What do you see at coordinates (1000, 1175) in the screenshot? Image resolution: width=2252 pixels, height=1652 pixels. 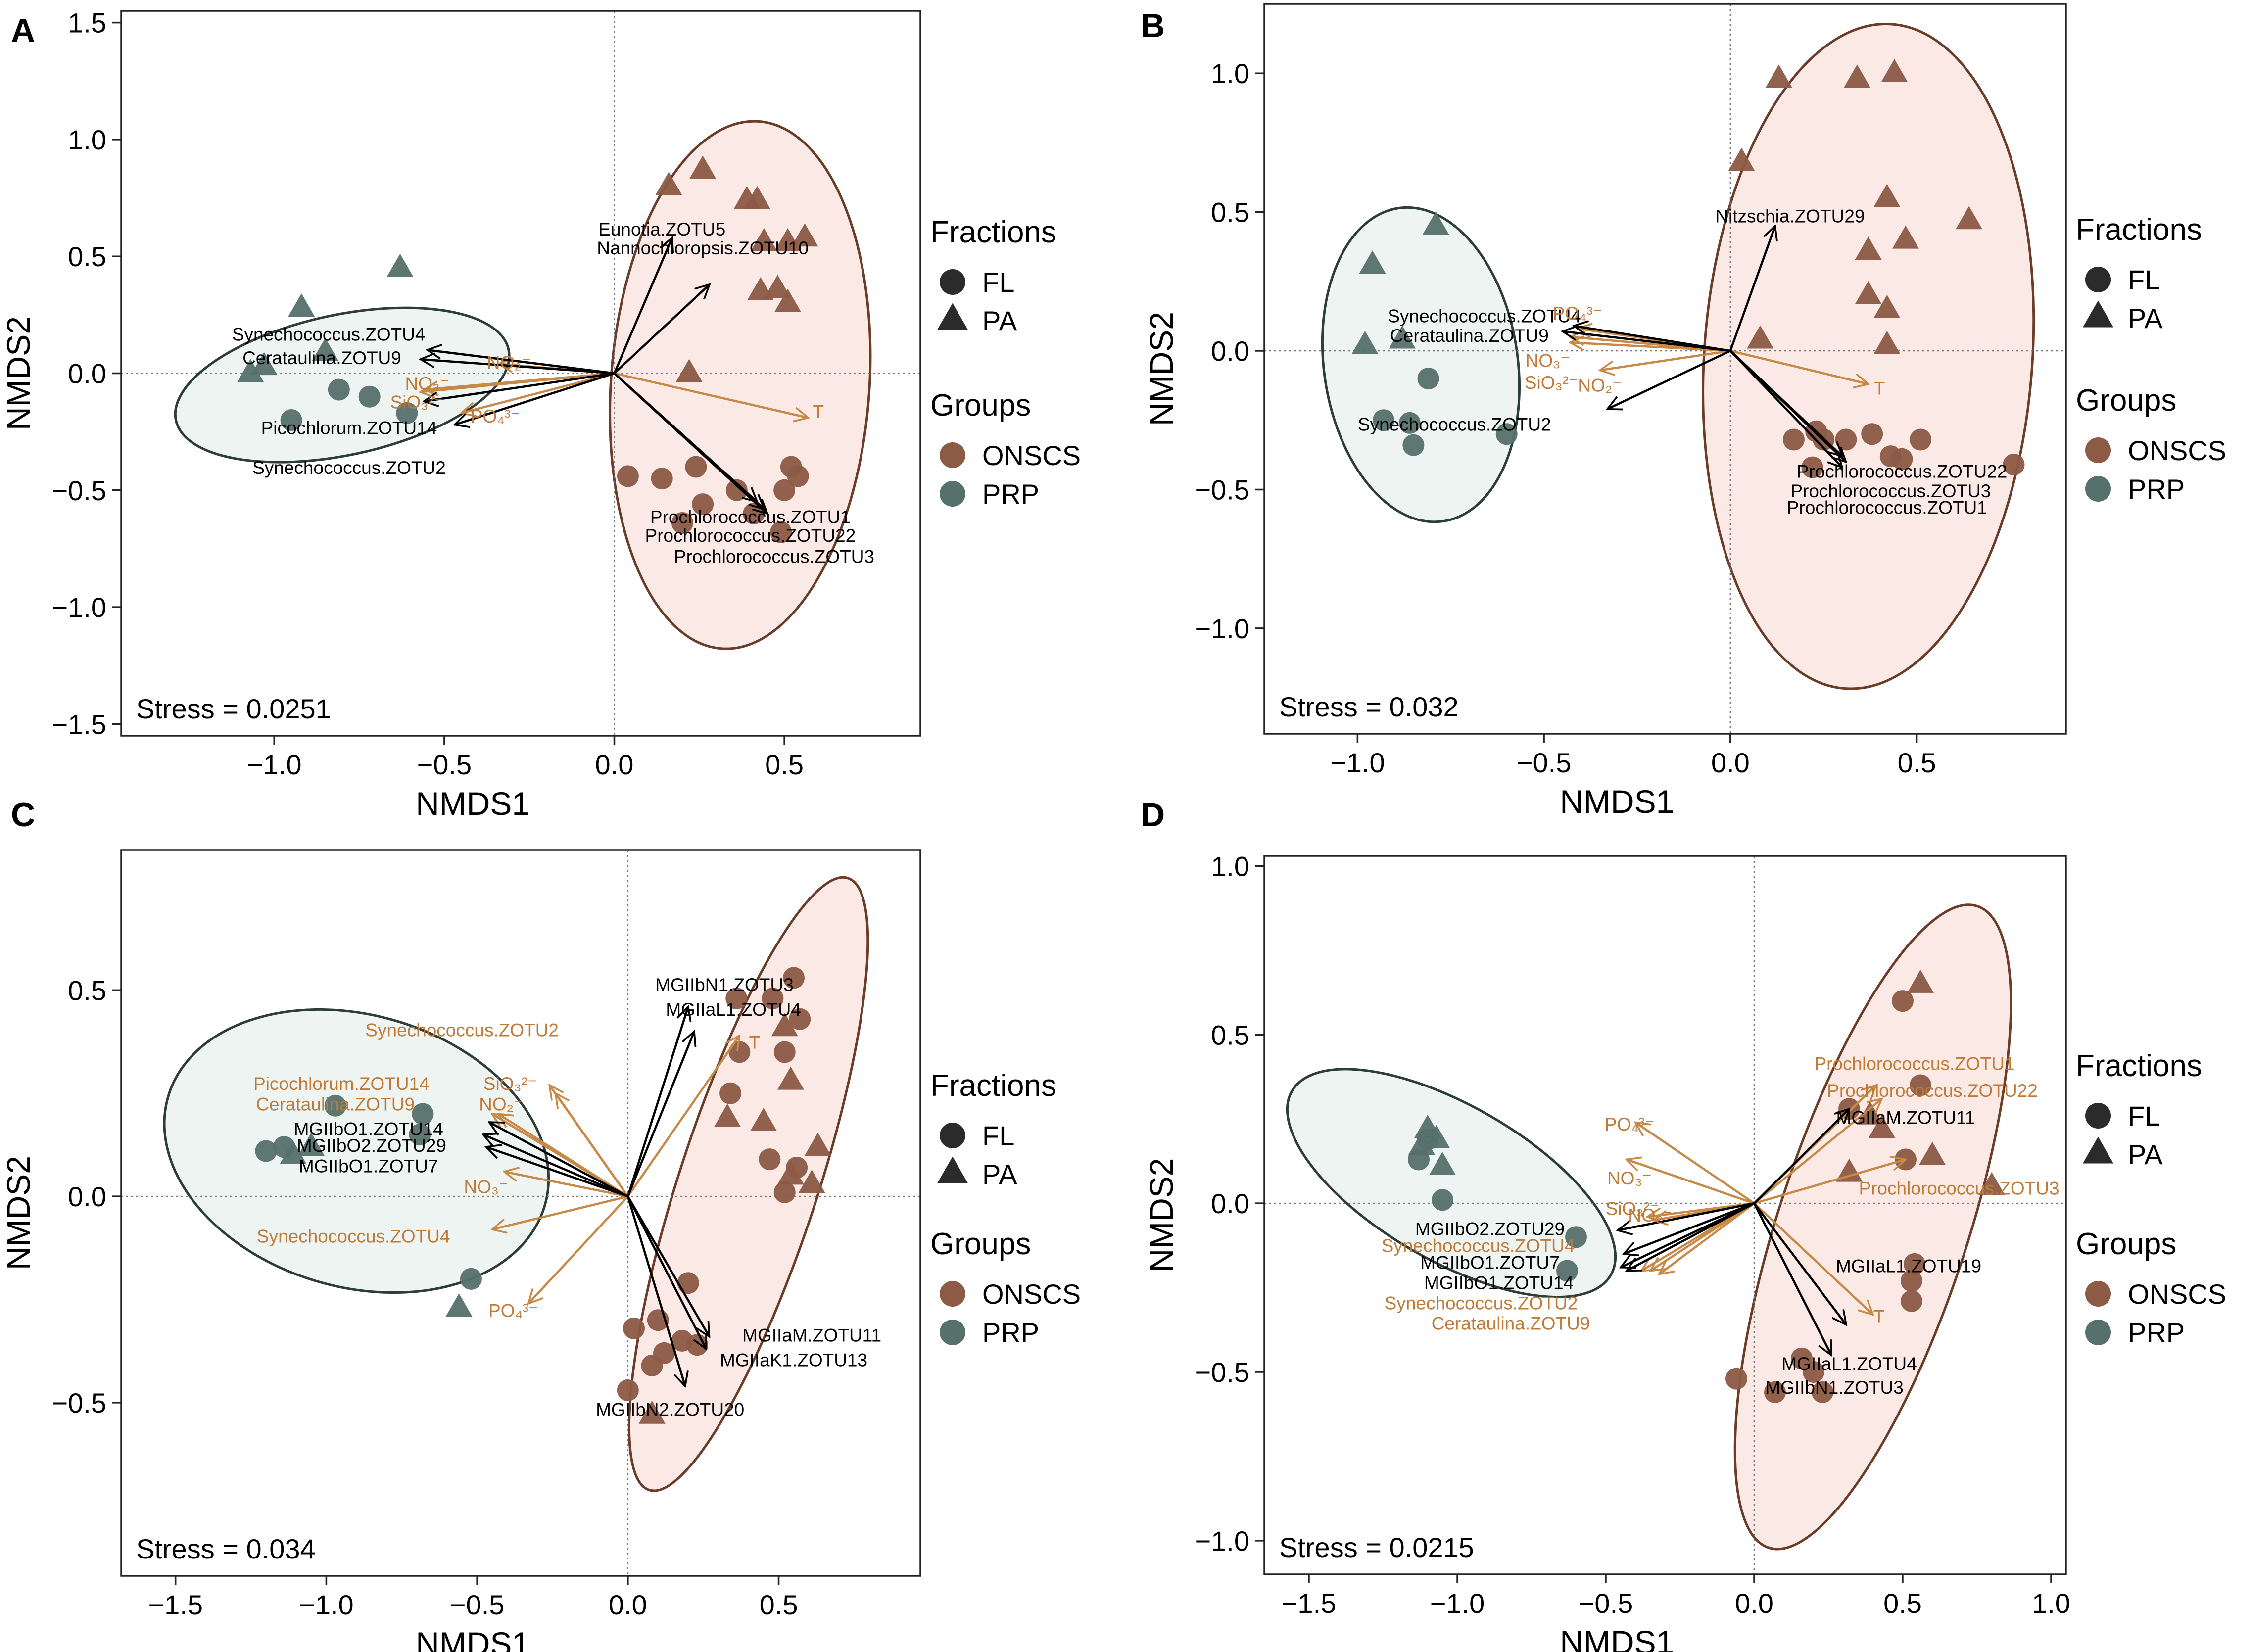 I see `legend-pa-label: PA` at bounding box center [1000, 1175].